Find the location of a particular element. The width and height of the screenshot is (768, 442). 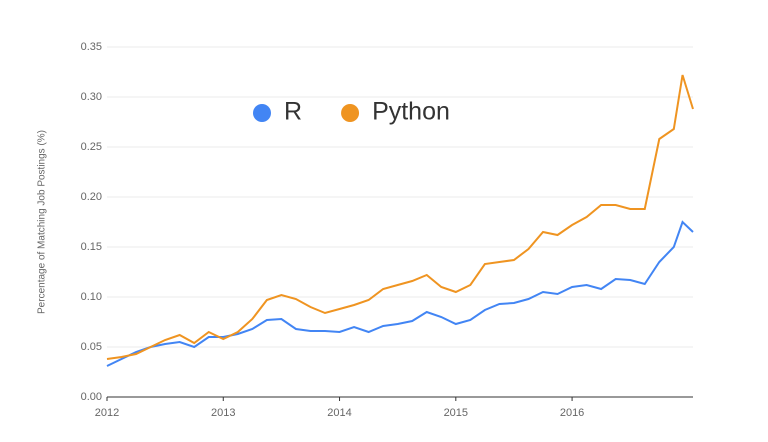

y-tick-label: 0.10 is located at coordinates (91, 297).